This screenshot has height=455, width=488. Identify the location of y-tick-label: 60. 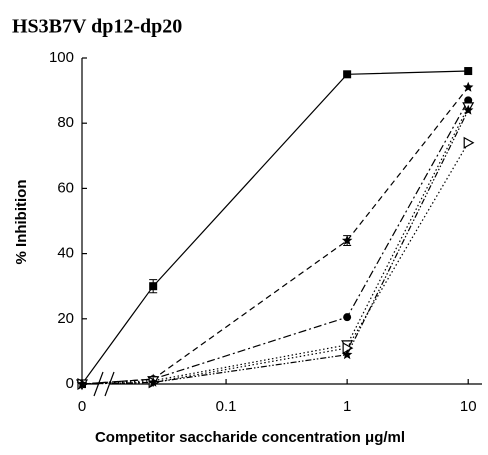
(65, 187).